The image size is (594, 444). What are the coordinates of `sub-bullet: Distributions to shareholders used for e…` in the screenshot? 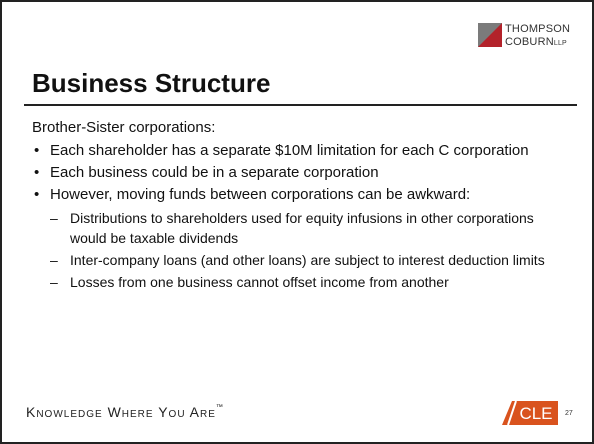 It's located at (296, 228).